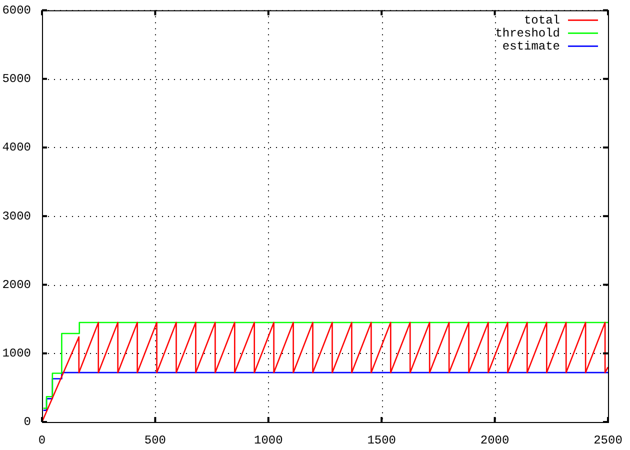 This screenshot has height=450, width=630. Describe the element at coordinates (495, 440) in the screenshot. I see `x-tick-label: 2000` at that location.